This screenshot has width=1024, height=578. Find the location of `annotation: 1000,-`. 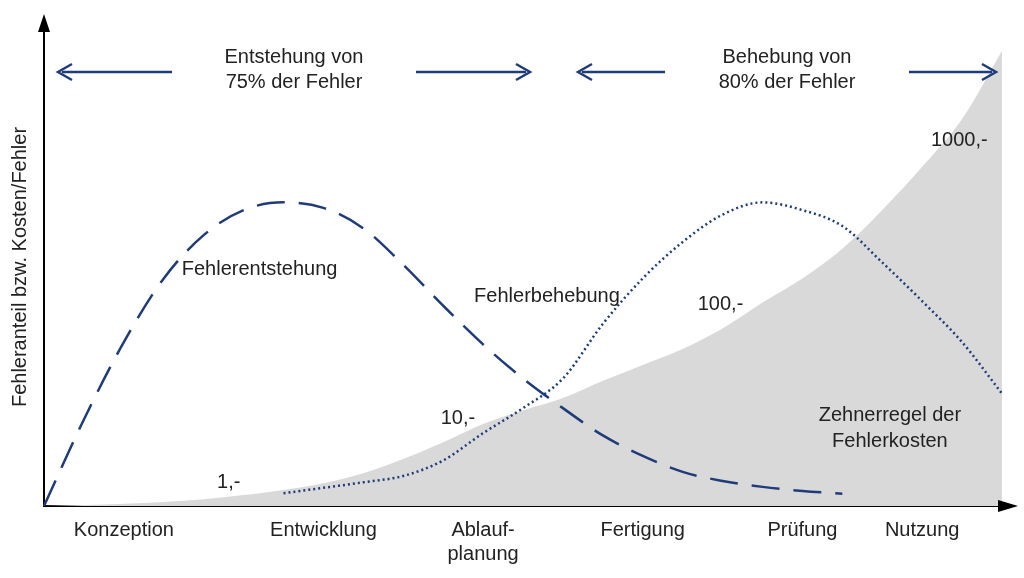

annotation: 1000,- is located at coordinates (959, 139).